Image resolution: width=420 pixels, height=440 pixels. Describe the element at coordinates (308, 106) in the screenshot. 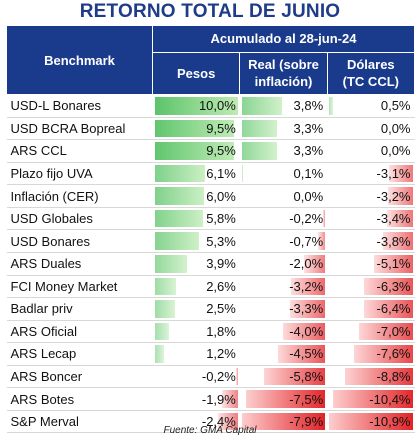

I see `value-label-real: 3,8%` at that location.